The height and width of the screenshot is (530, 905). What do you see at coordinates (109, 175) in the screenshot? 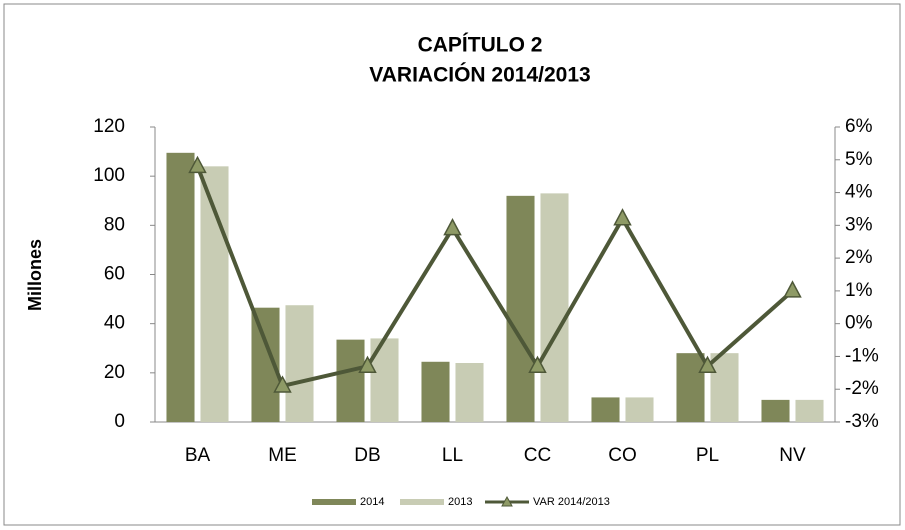
I see `y-tick-label: 100` at bounding box center [109, 175].